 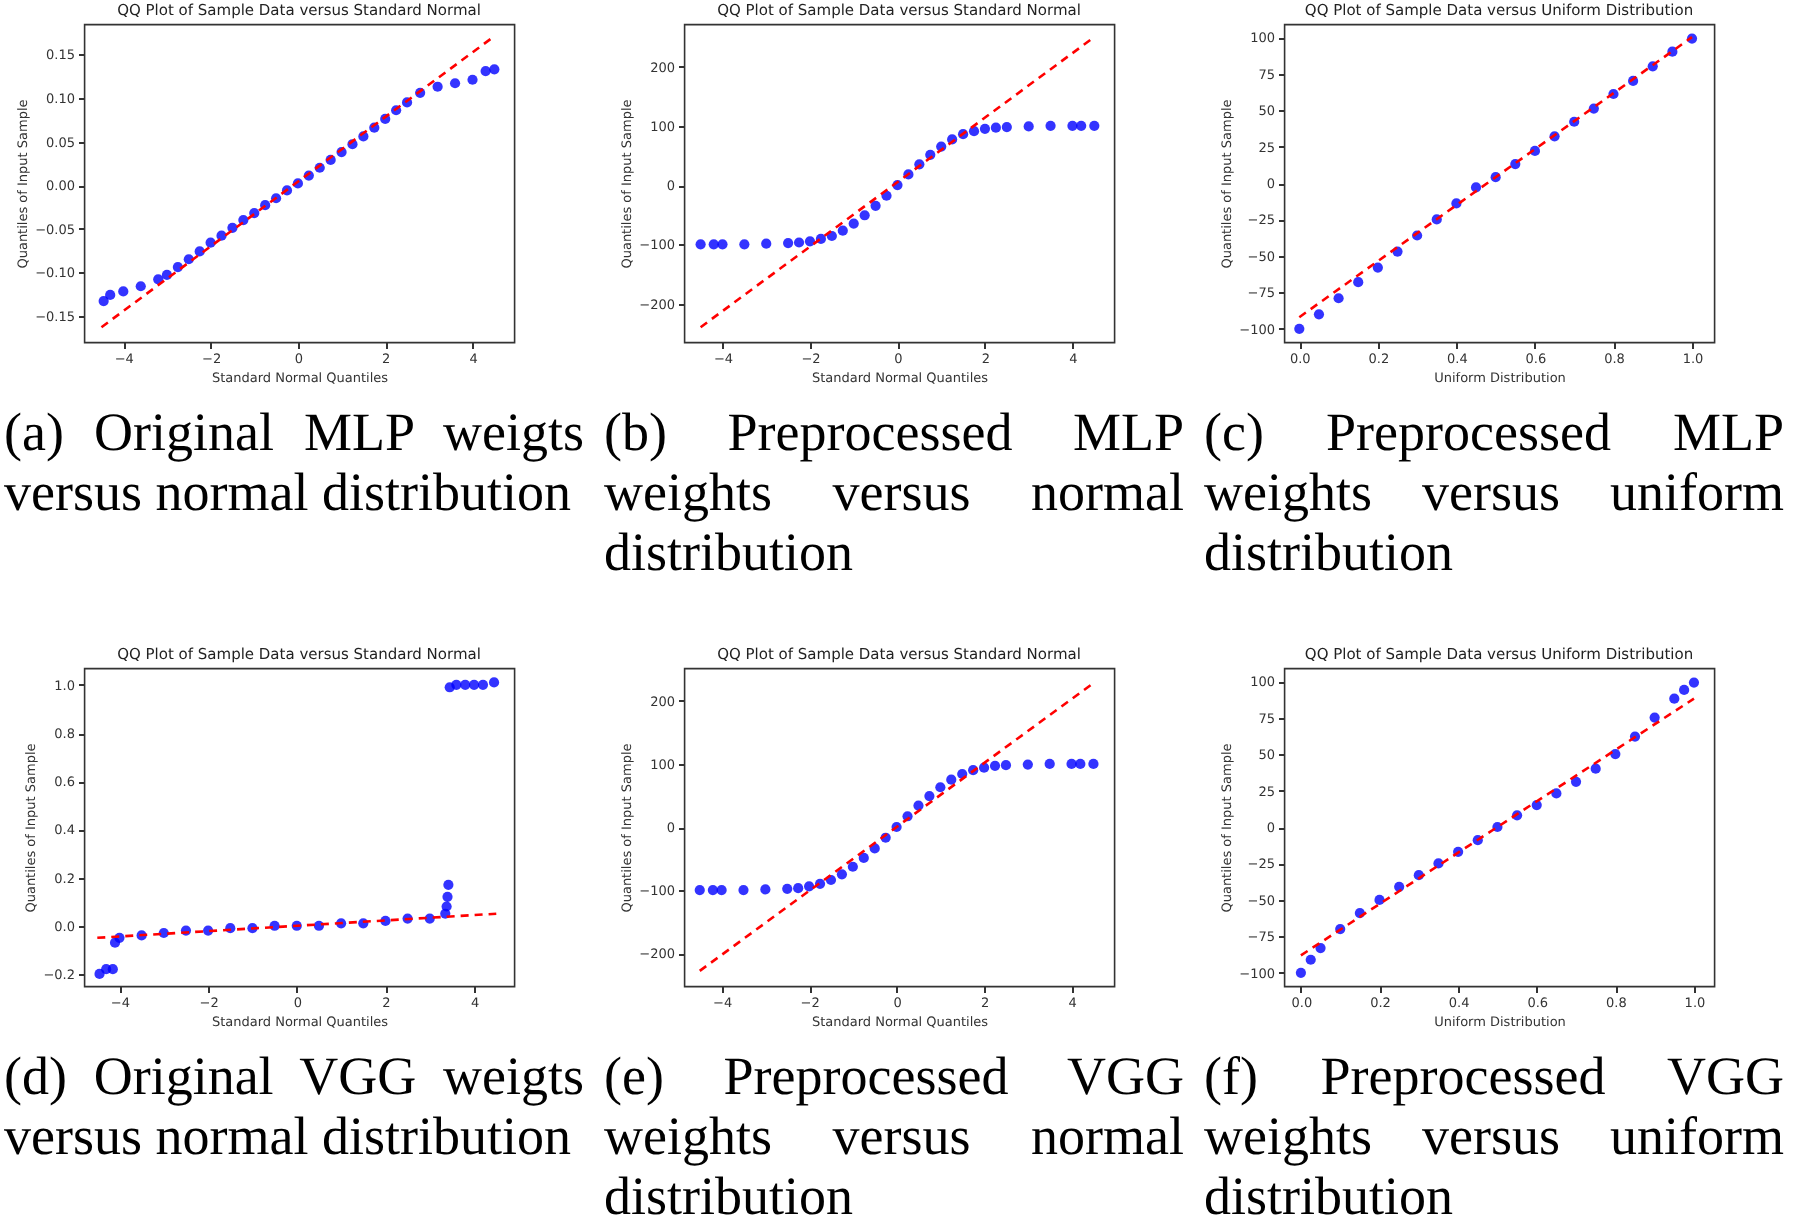 What do you see at coordinates (1493, 1136) in the screenshot?
I see `text: (f) Preprocessed VGG weights versus uniform distribution` at bounding box center [1493, 1136].